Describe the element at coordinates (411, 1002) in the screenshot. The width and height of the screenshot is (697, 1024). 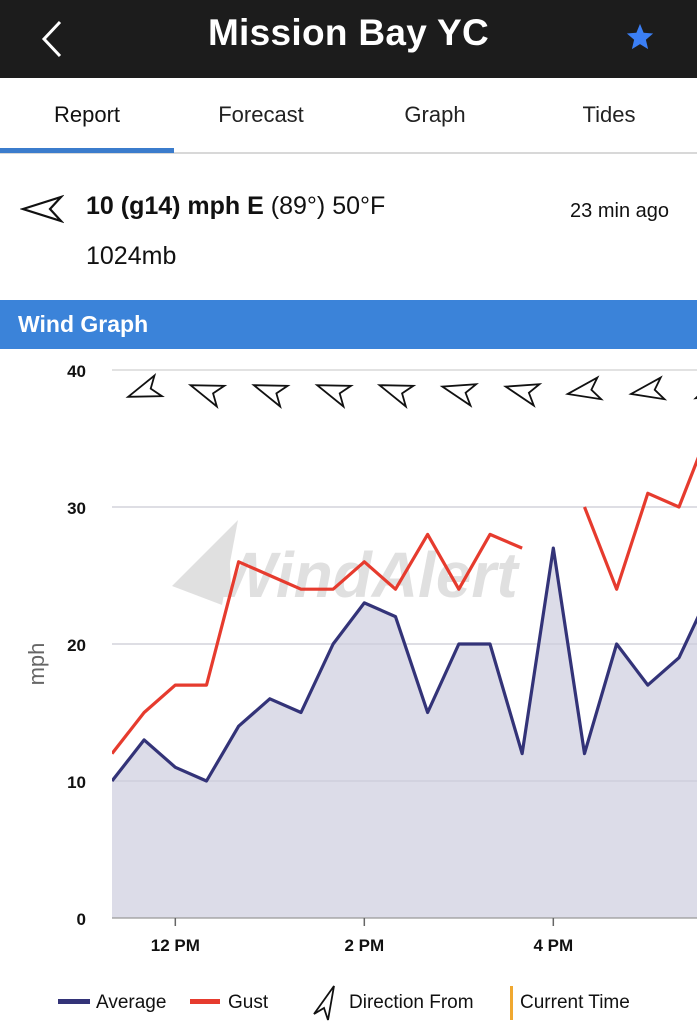
I see `legend-direction: Direction From` at that location.